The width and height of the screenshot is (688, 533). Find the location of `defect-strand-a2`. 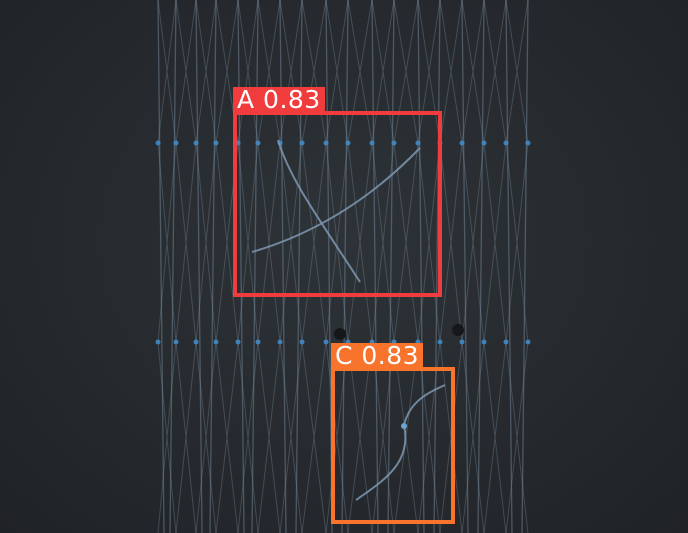

defect-strand-a2 is located at coordinates (336, 200).